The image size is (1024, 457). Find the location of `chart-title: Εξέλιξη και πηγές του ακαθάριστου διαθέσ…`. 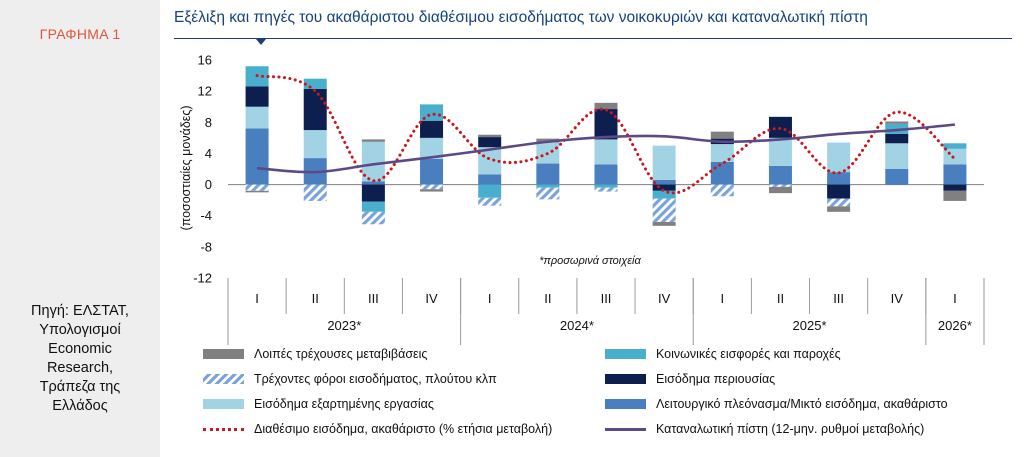

chart-title: Εξέλιξη και πηγές του ακαθάριστου διαθέσ… is located at coordinates (521, 17).